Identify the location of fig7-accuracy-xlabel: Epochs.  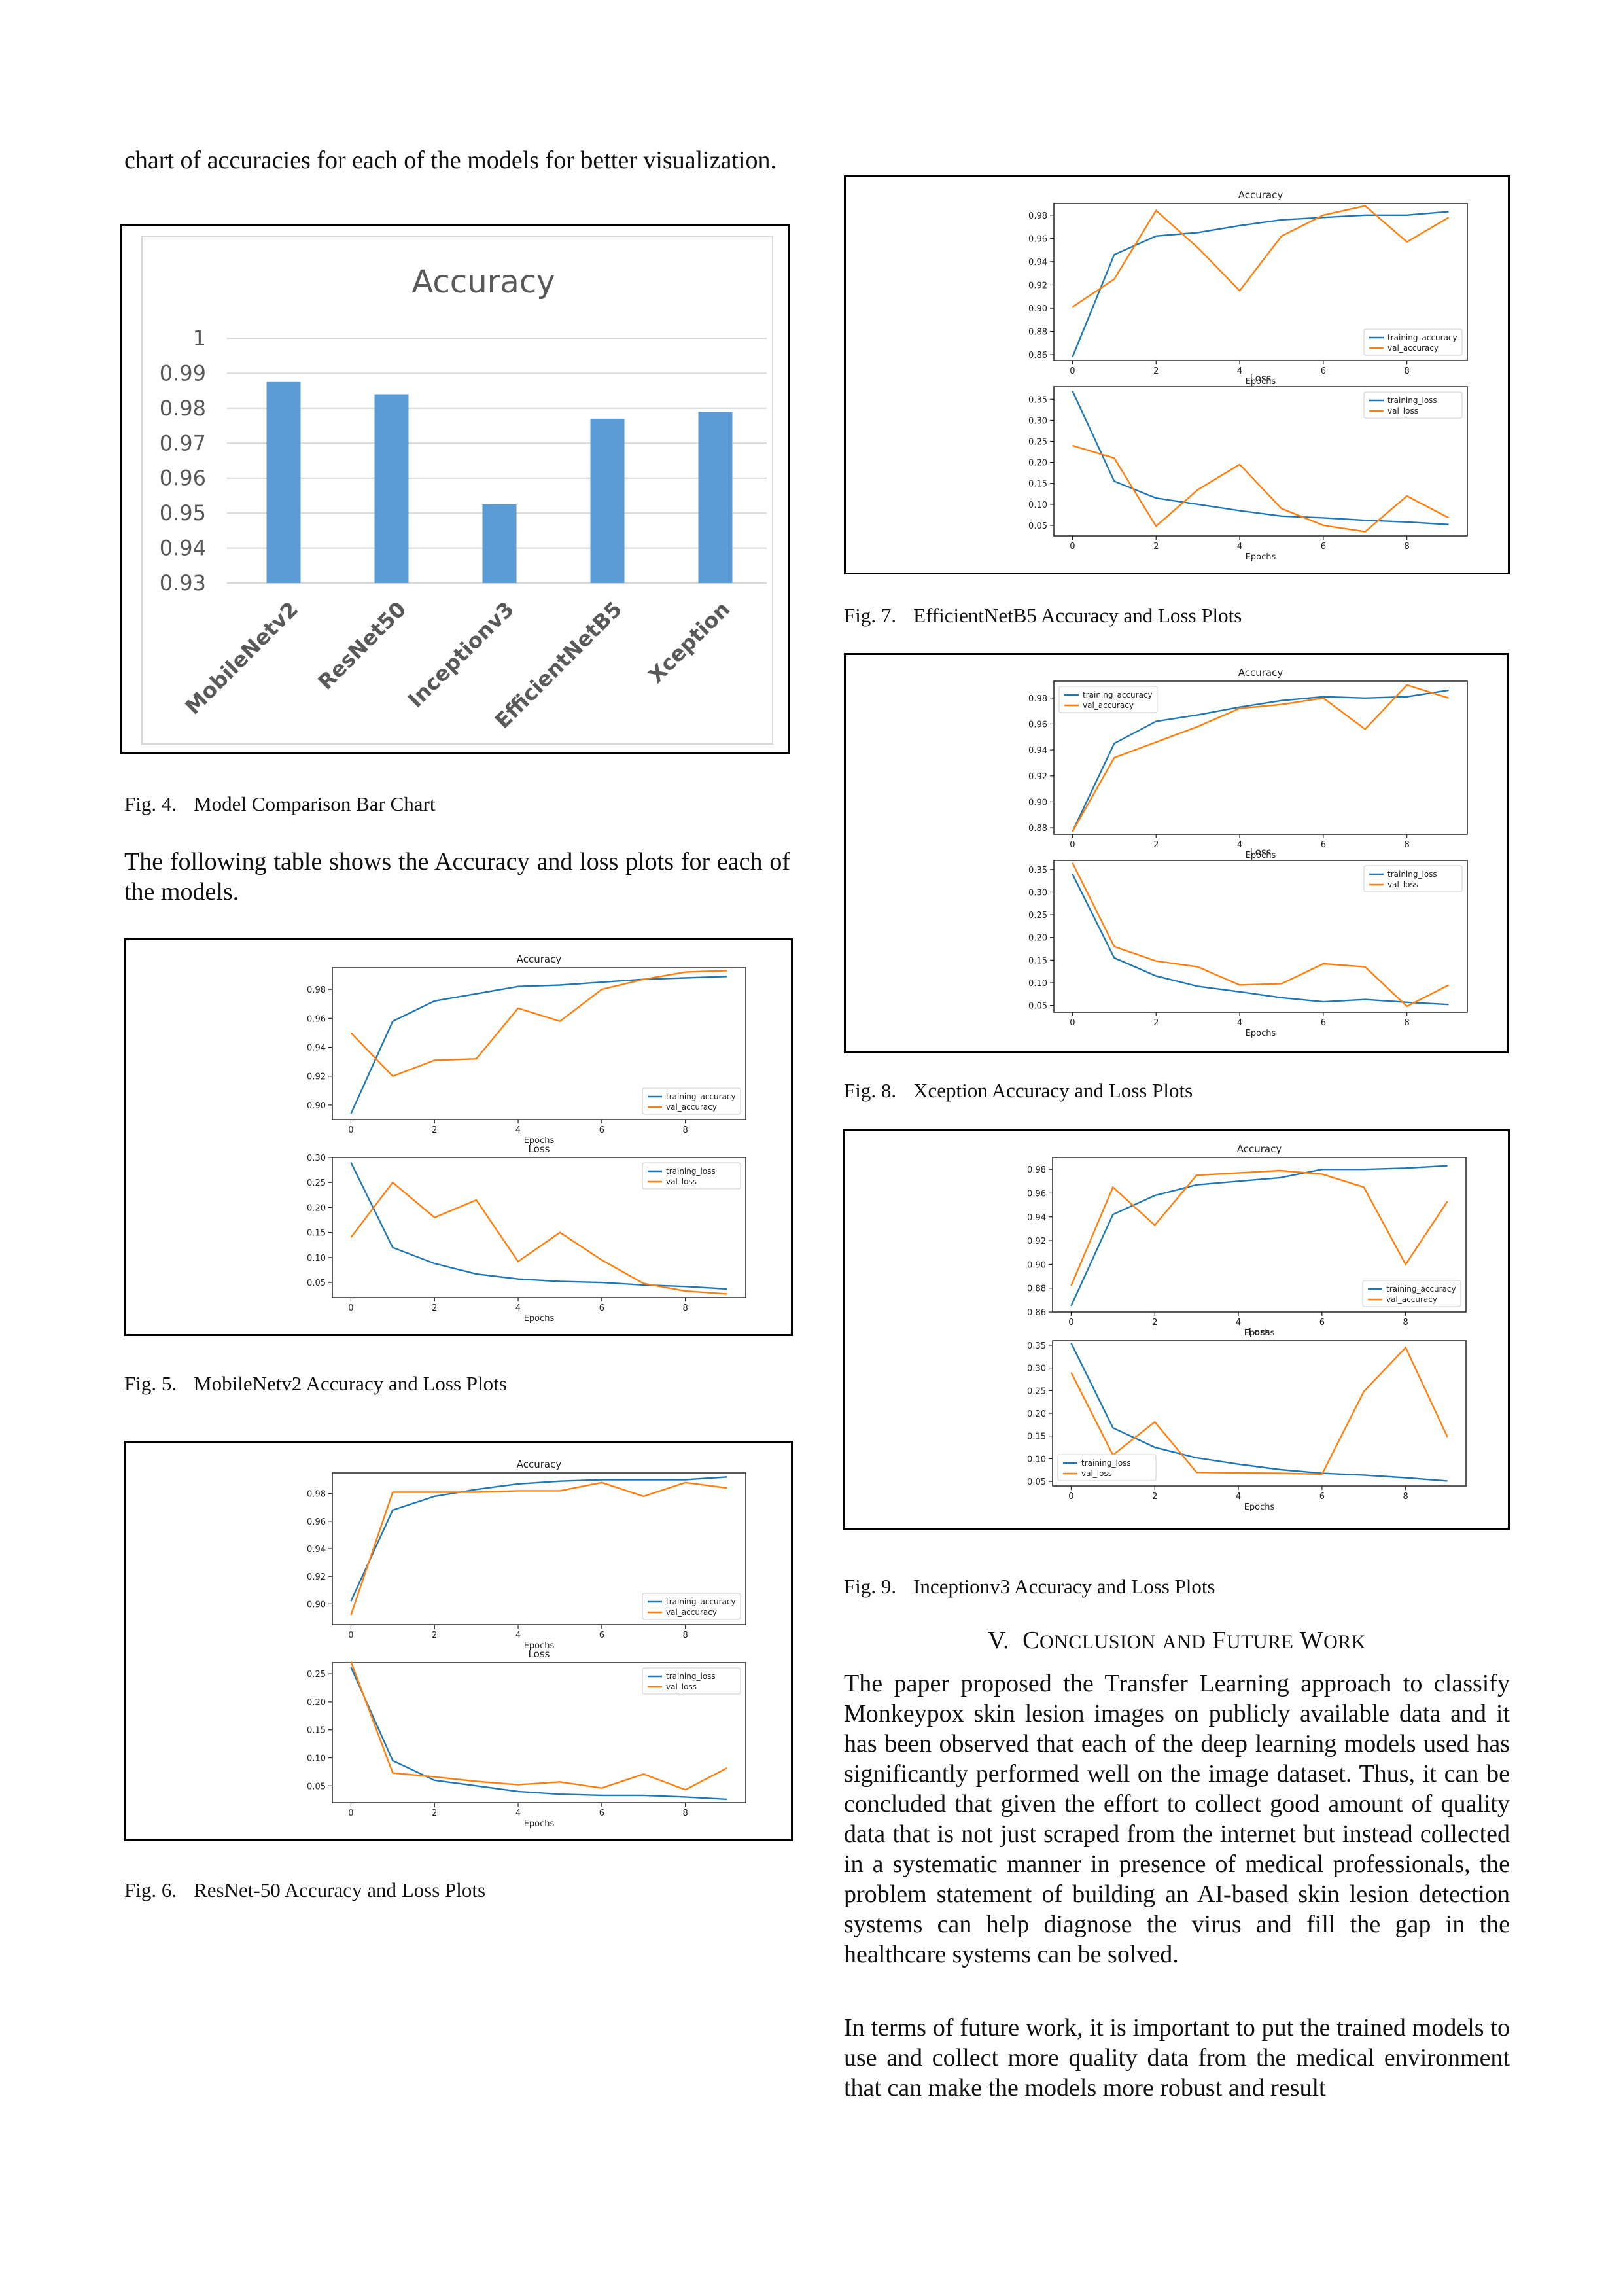
(1261, 382).